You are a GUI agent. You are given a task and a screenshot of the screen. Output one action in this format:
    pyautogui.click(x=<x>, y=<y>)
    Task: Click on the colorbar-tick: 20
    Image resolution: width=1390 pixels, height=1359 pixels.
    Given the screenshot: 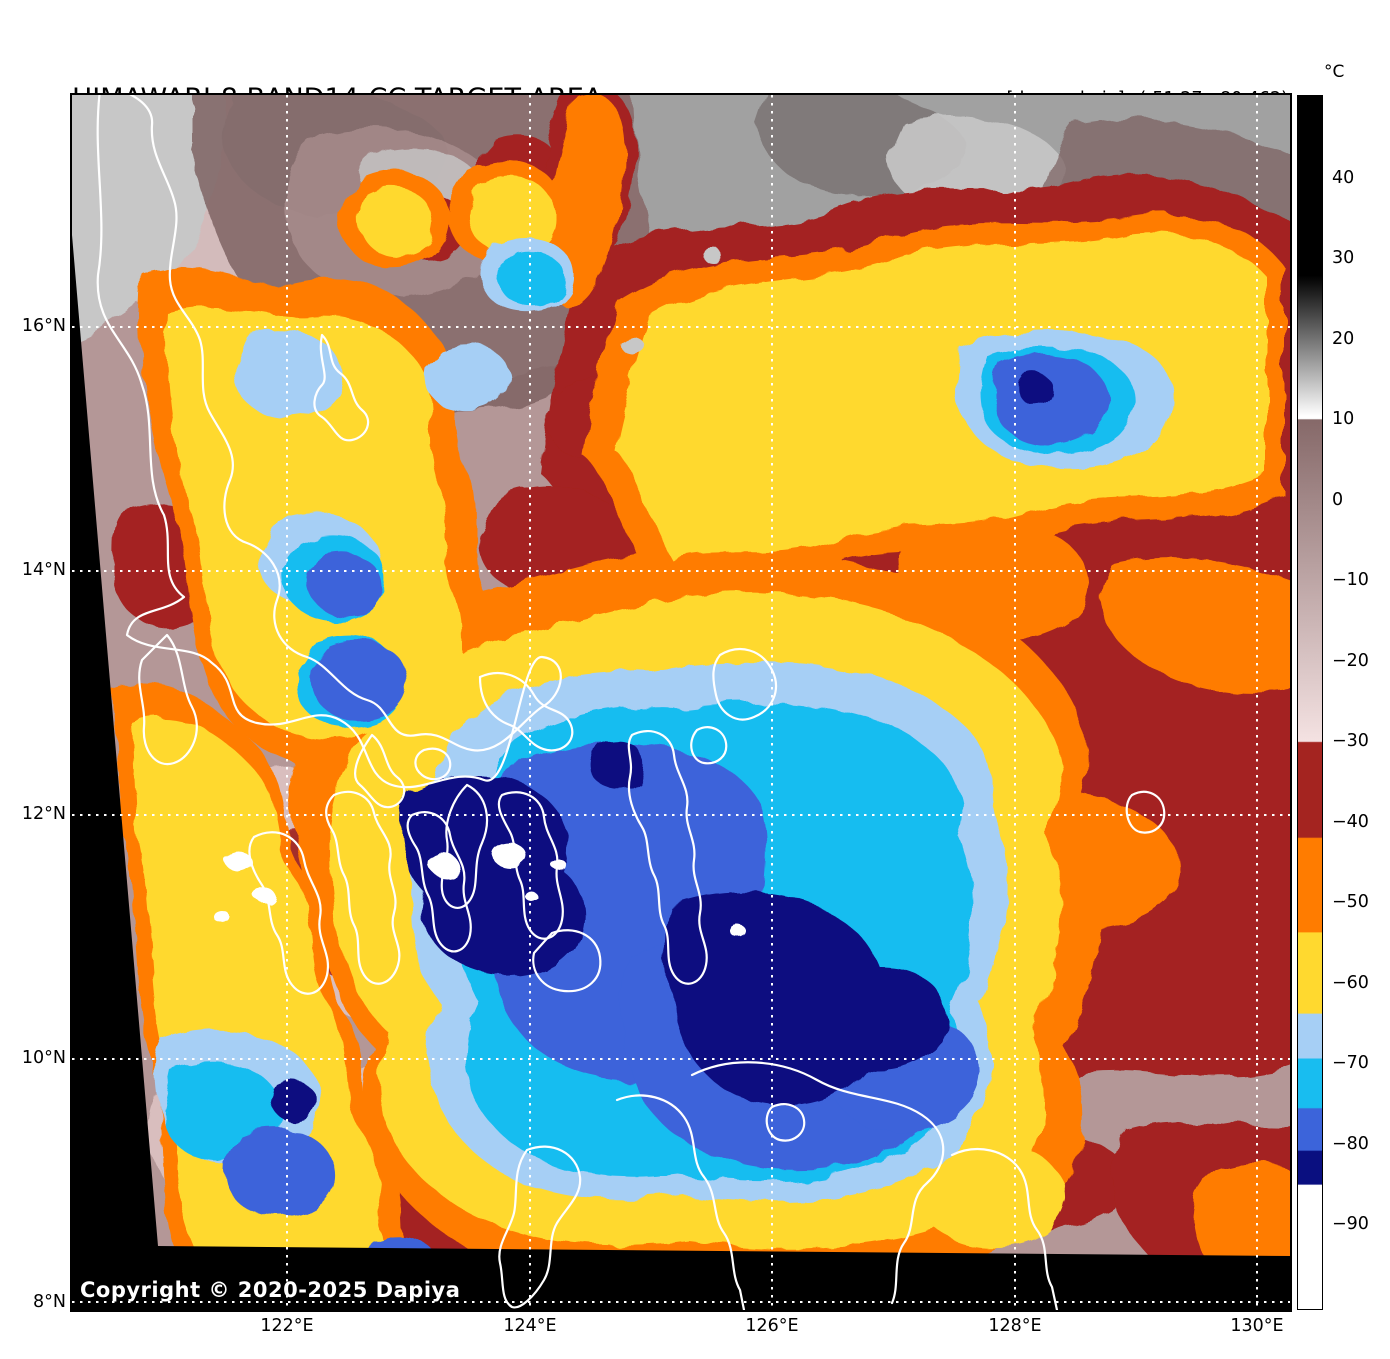 What is the action you would take?
    pyautogui.click(x=1343, y=339)
    